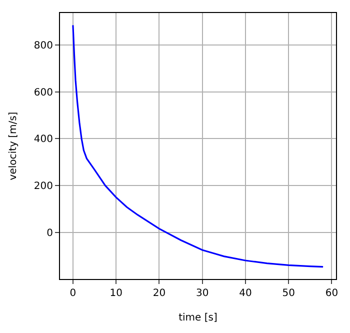 The image size is (350, 333). I want to click on x-tick-label: 20, so click(159, 293).